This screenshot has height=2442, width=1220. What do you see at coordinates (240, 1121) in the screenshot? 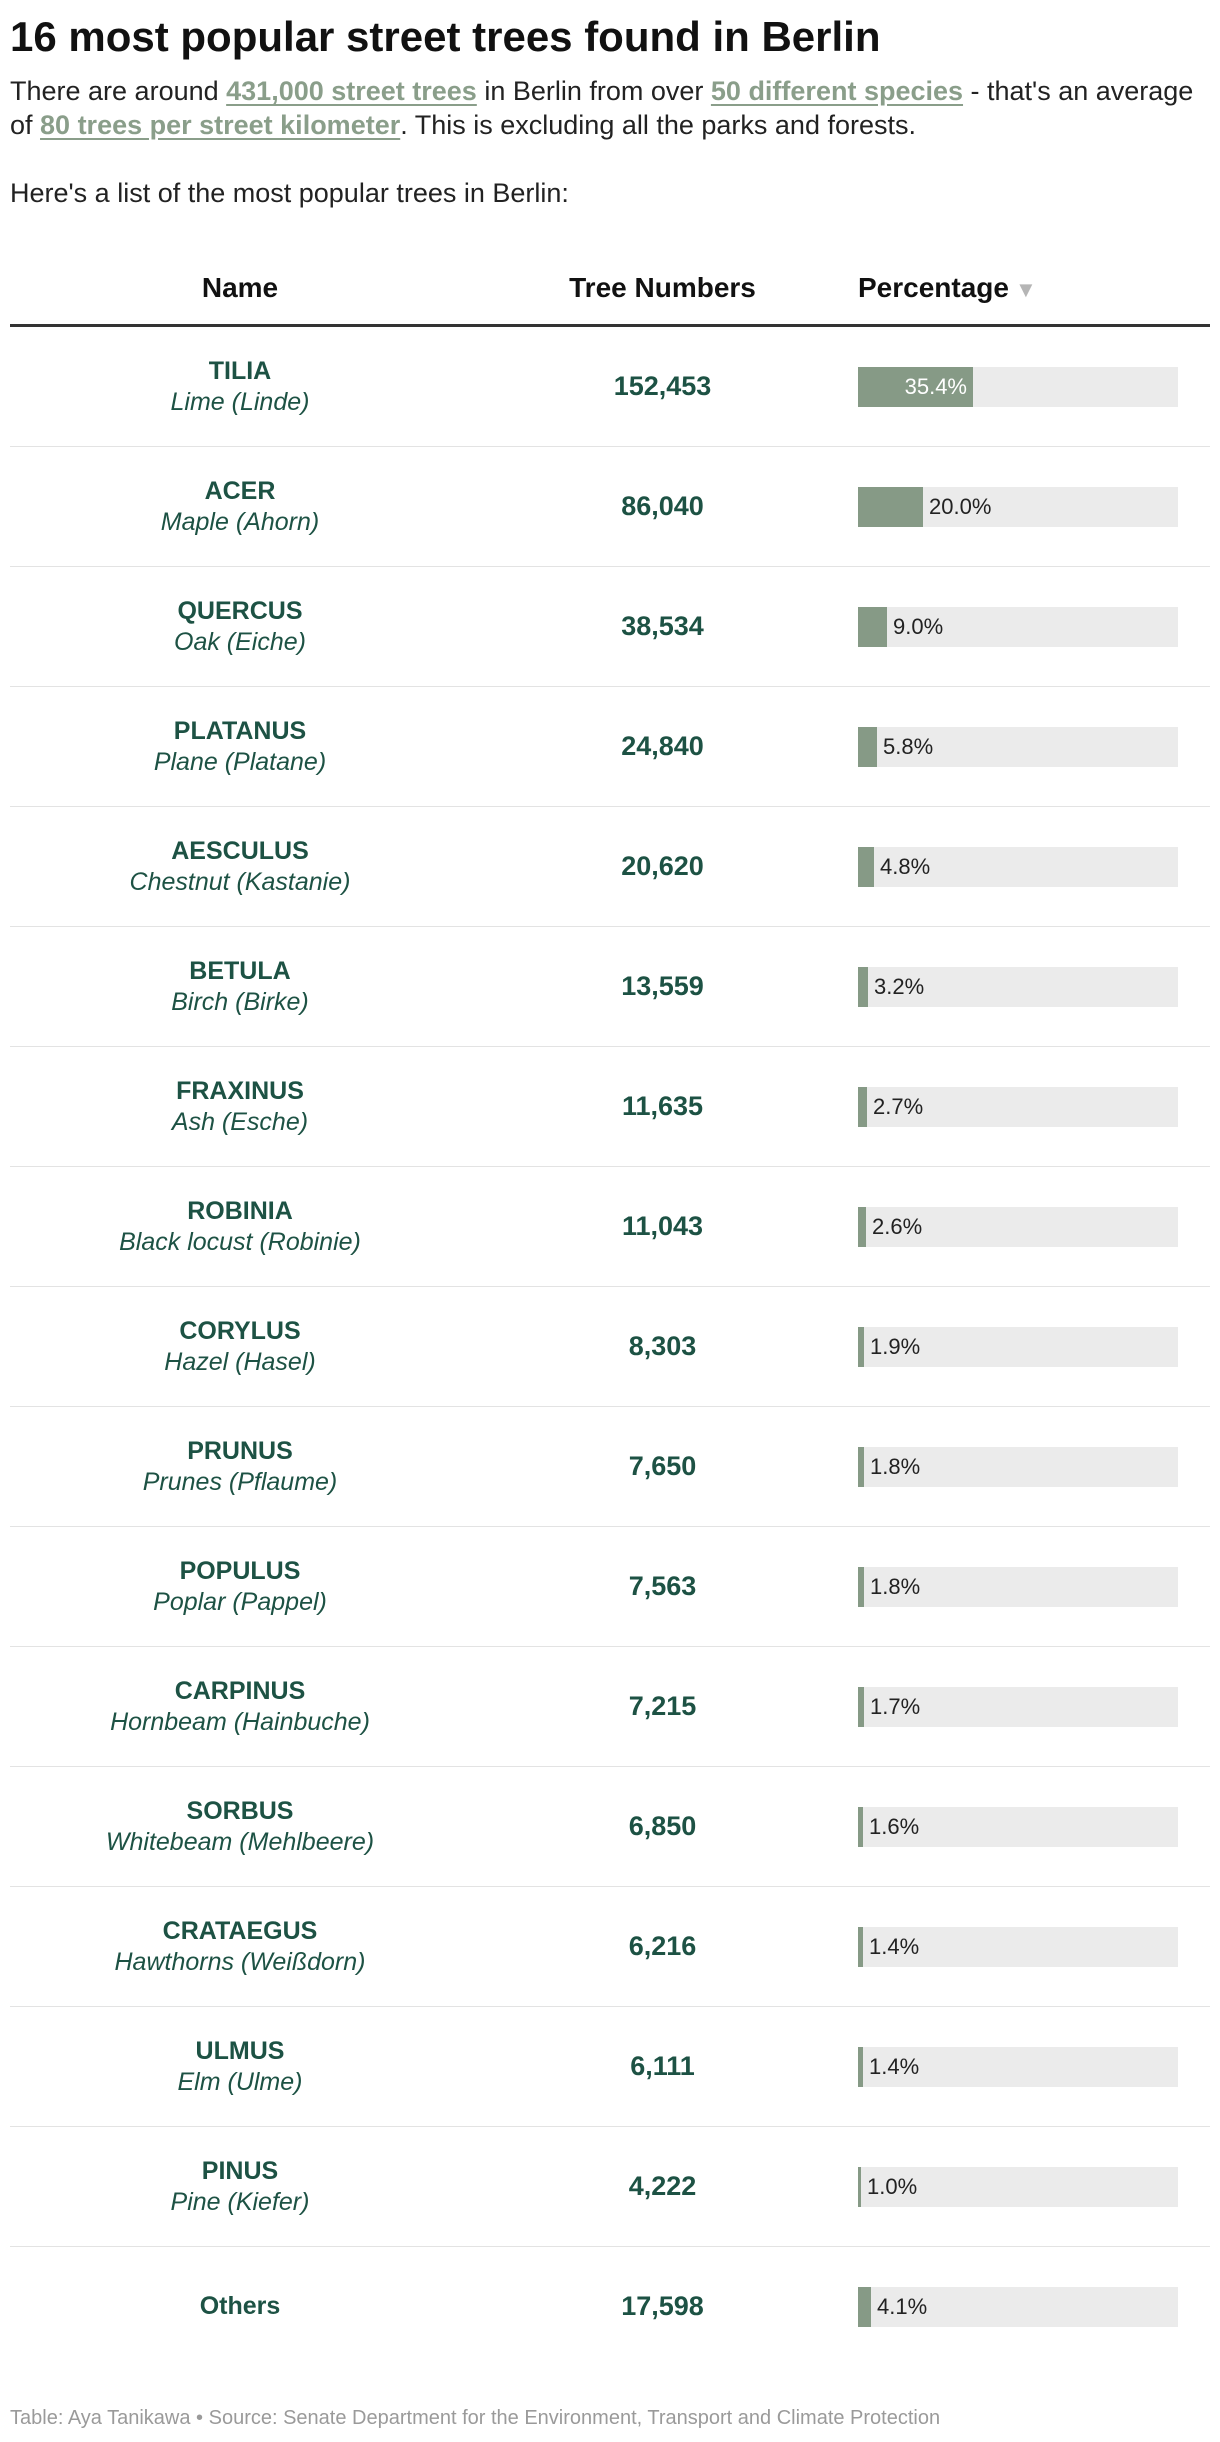
I see `tree-common-name: Ash (Esche)` at bounding box center [240, 1121].